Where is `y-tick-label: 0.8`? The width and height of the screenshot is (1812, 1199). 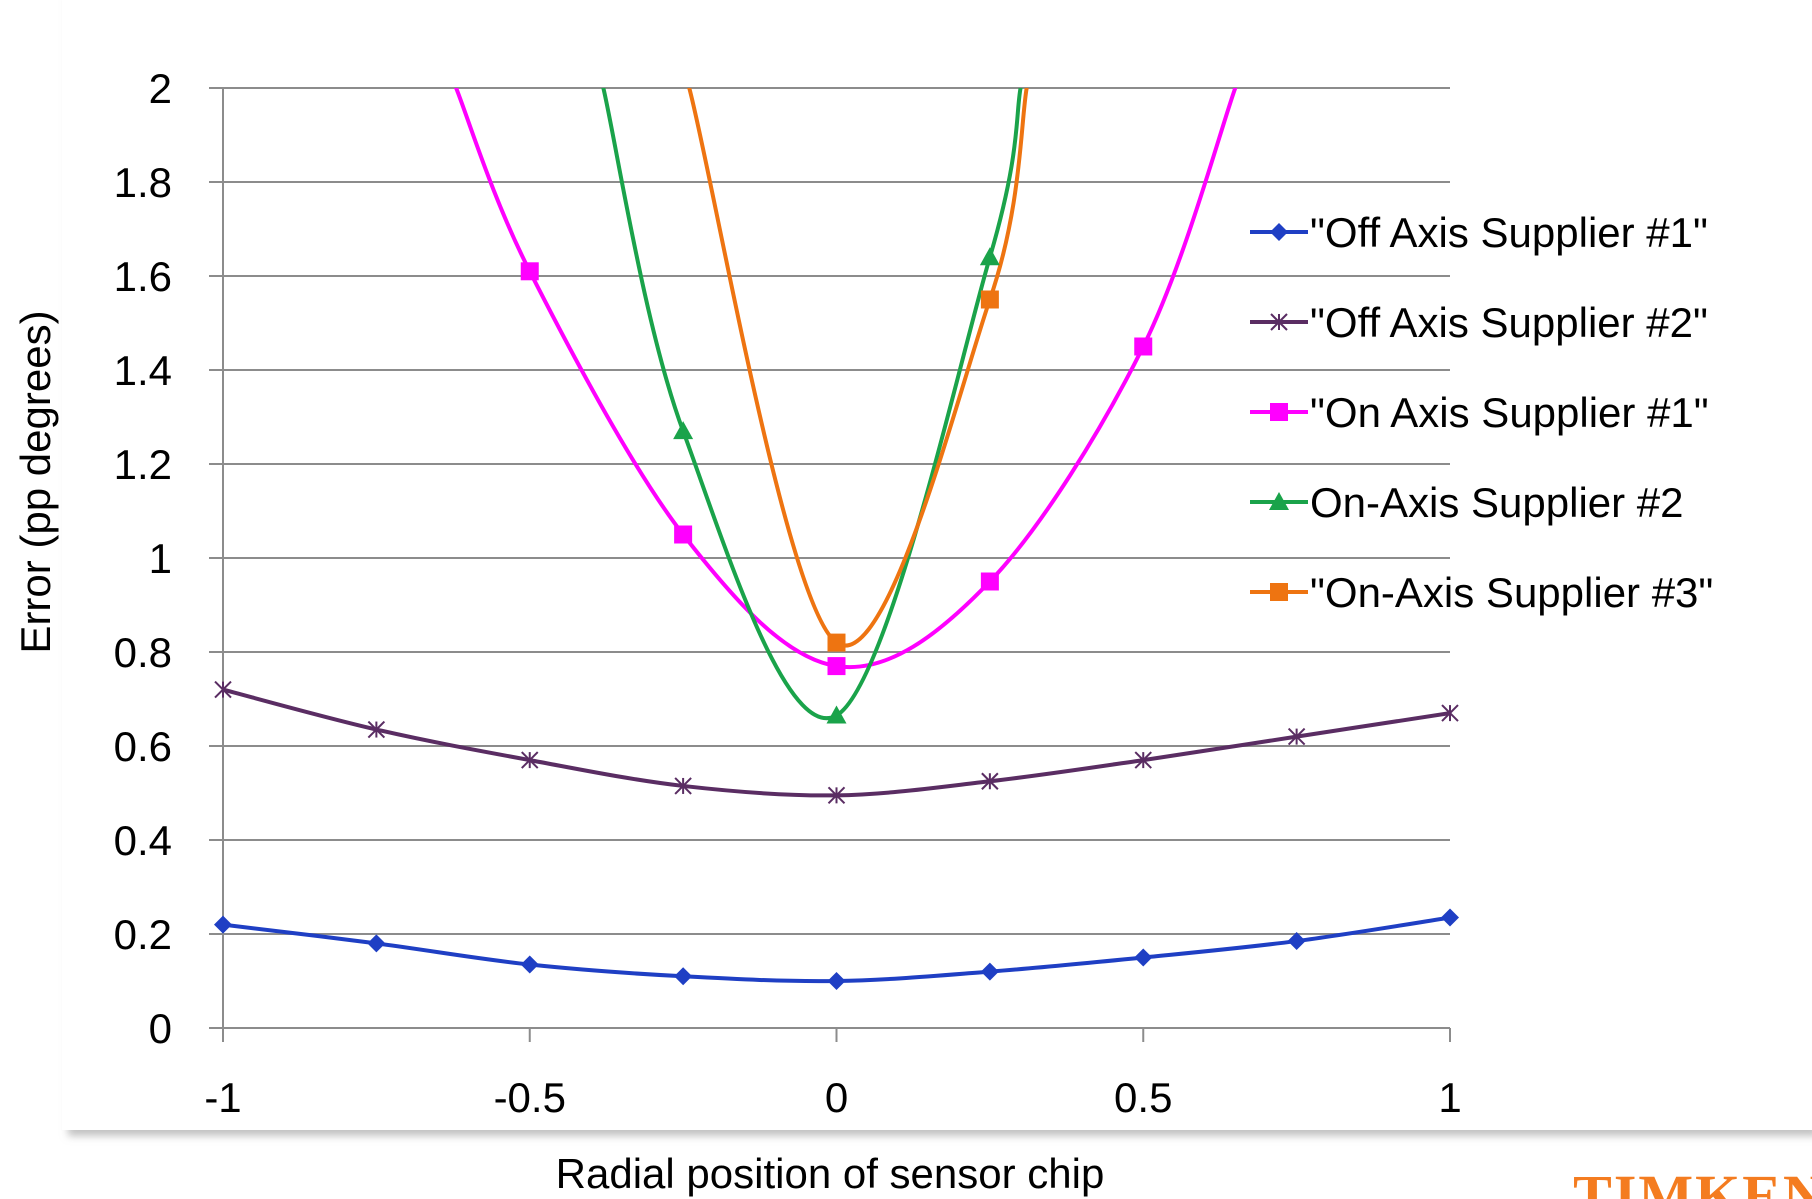 y-tick-label: 0.8 is located at coordinates (143, 652).